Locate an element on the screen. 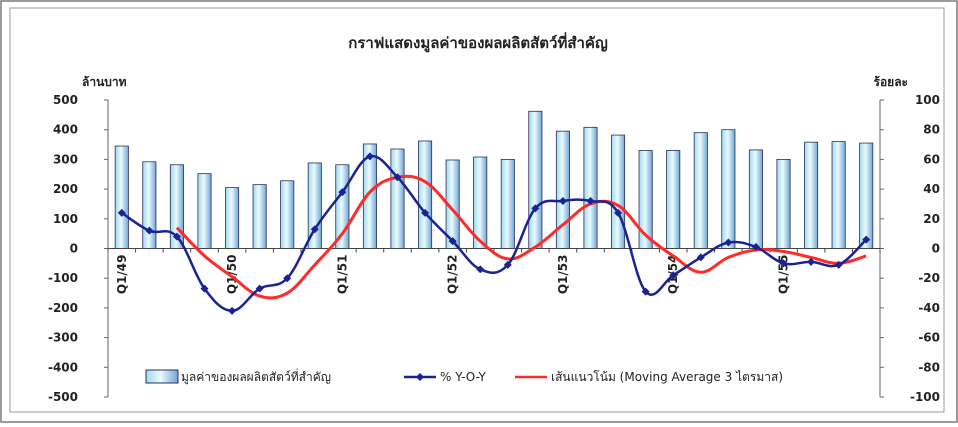 This screenshot has width=958, height=427. x-tick-label: Q1/53 is located at coordinates (563, 275).